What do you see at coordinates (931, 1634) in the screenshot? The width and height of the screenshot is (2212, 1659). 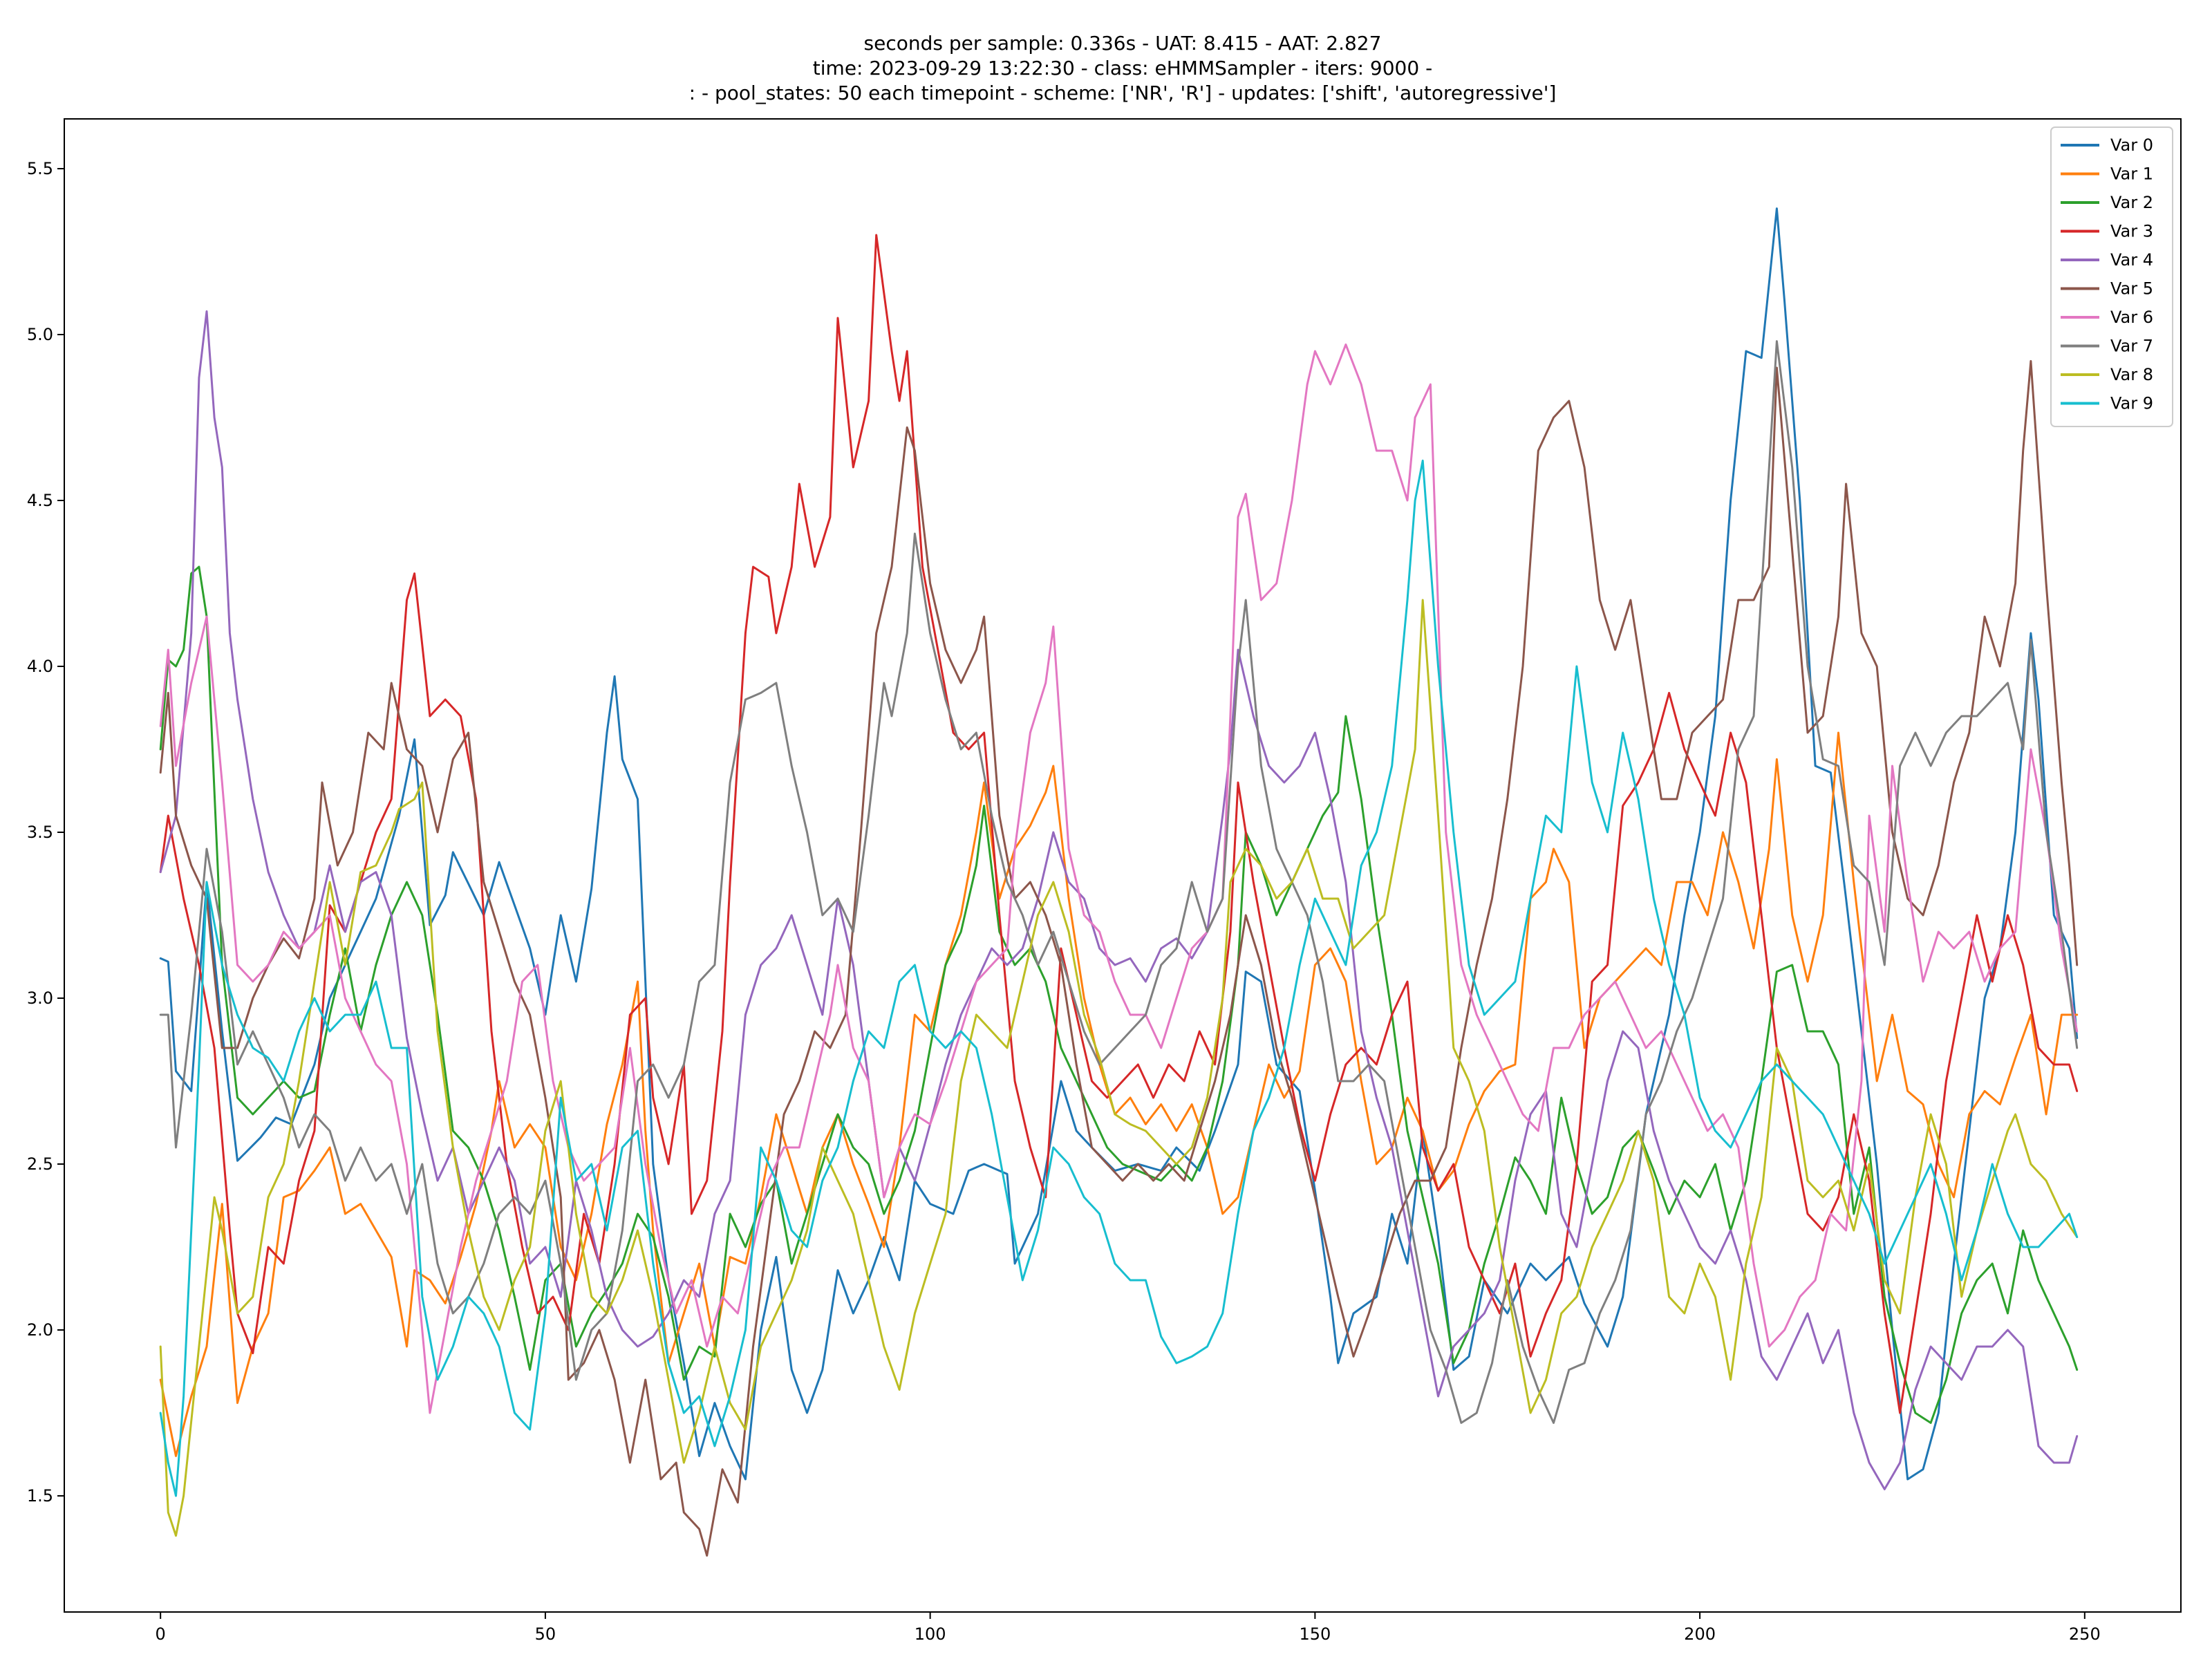 I see `x-tick-label: 100` at bounding box center [931, 1634].